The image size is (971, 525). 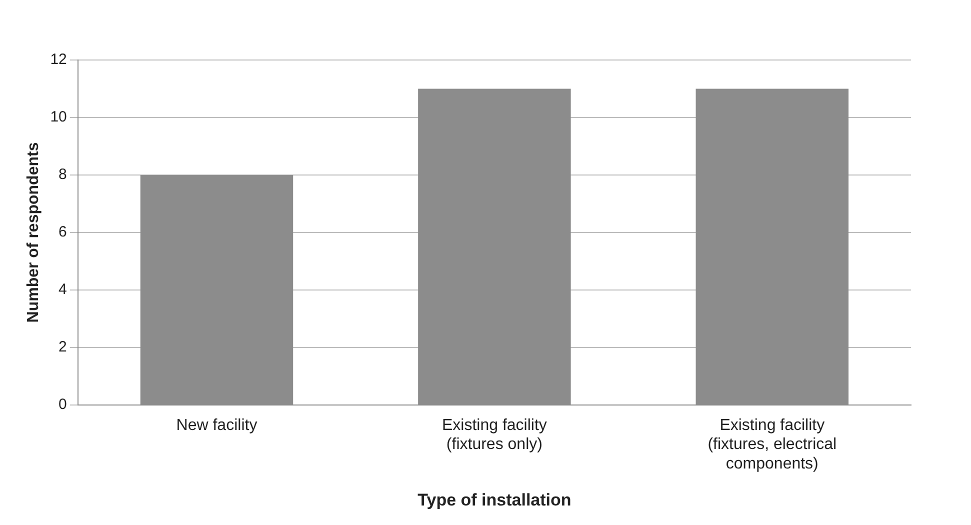 I want to click on y-tick-label: 6, so click(x=62, y=232).